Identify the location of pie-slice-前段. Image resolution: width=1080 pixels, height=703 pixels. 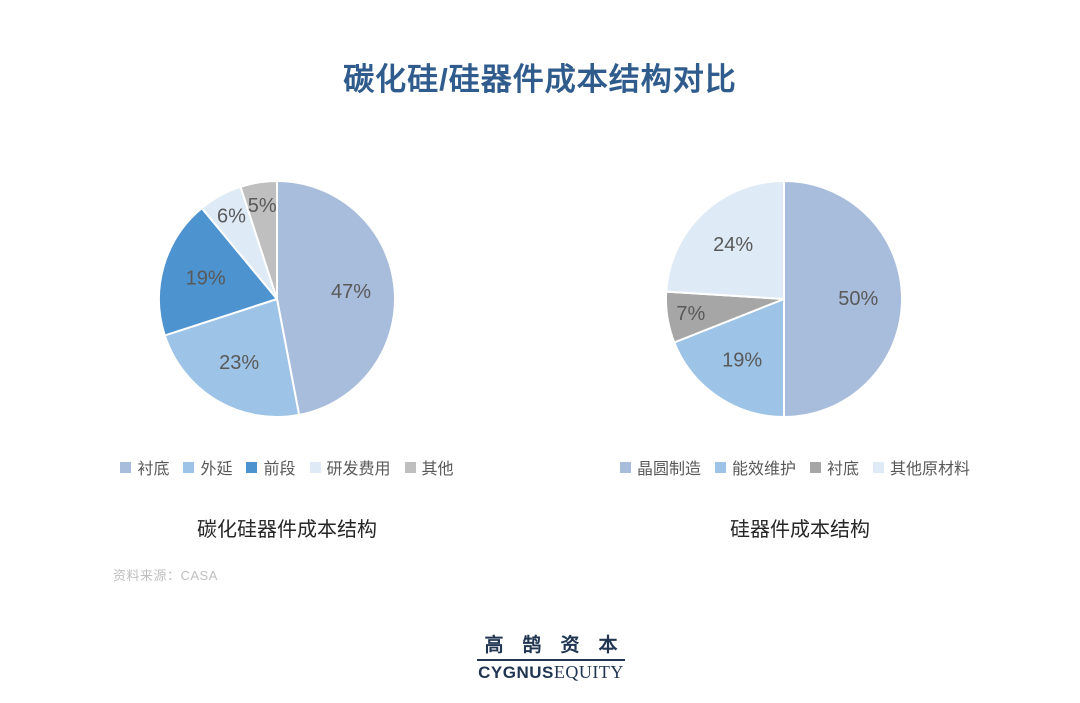
(218, 272).